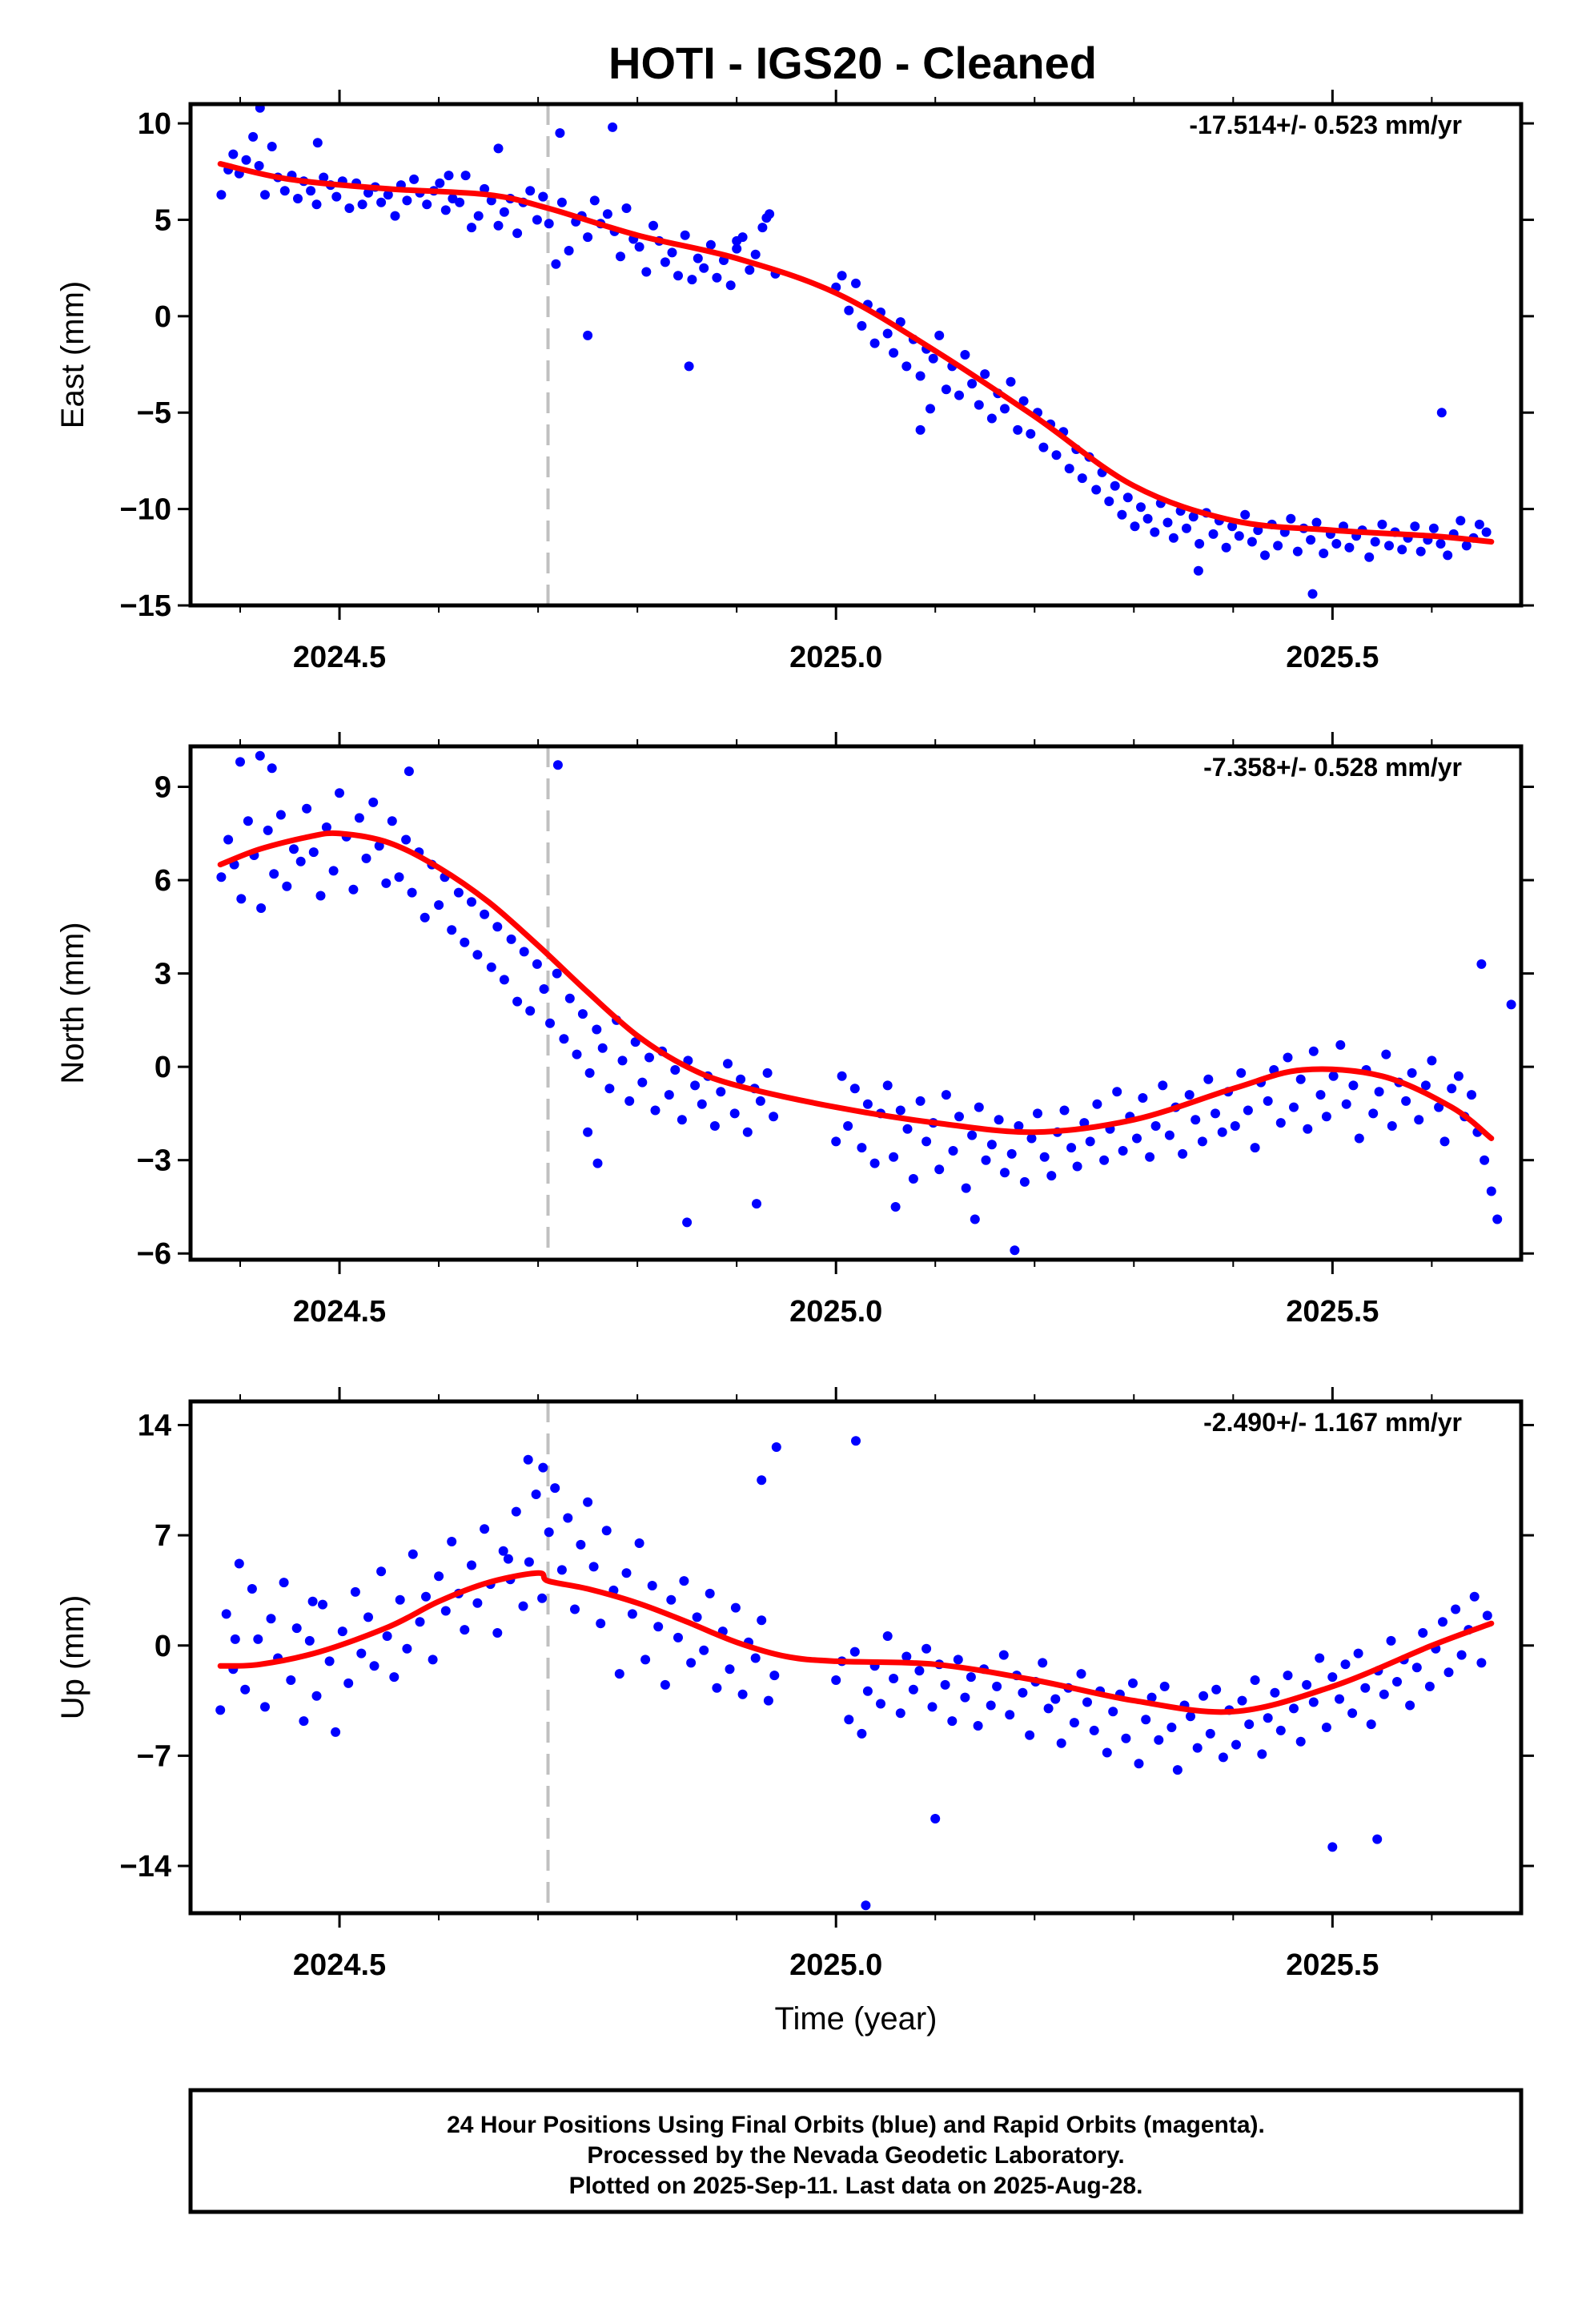 This screenshot has height=2324, width=1582. Describe the element at coordinates (339, 1965) in the screenshot. I see `up-x-tick-label: 2024.5` at that location.